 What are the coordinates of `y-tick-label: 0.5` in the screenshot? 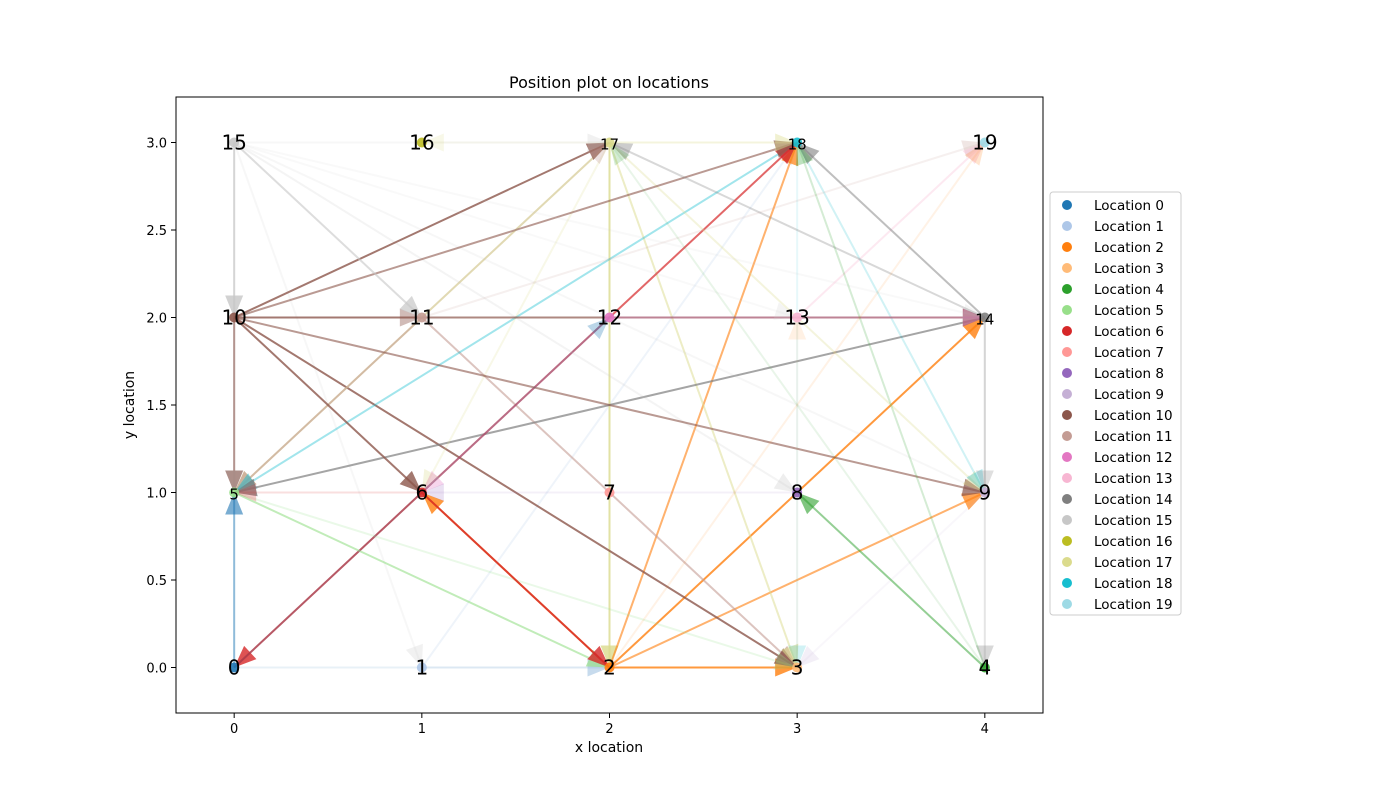 It's located at (156, 581).